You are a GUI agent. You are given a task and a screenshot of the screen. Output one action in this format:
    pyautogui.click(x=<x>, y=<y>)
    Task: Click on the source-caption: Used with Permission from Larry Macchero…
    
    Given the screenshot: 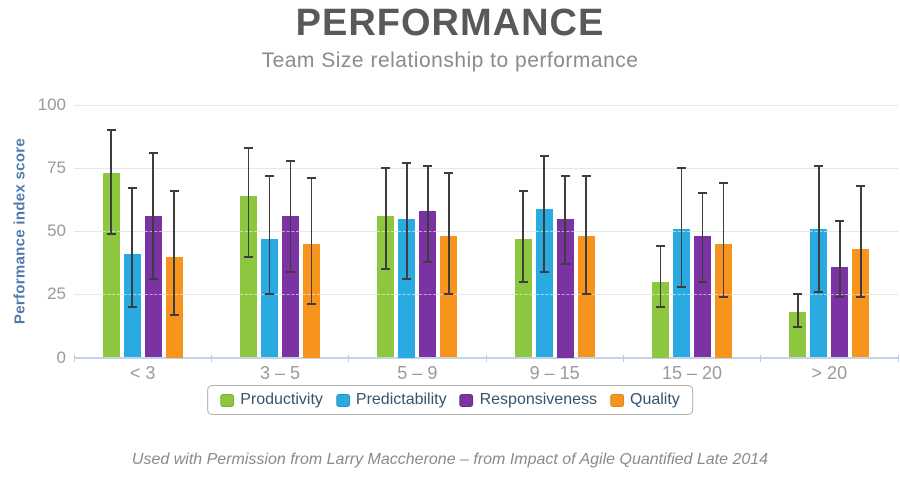 What is the action you would take?
    pyautogui.click(x=450, y=459)
    